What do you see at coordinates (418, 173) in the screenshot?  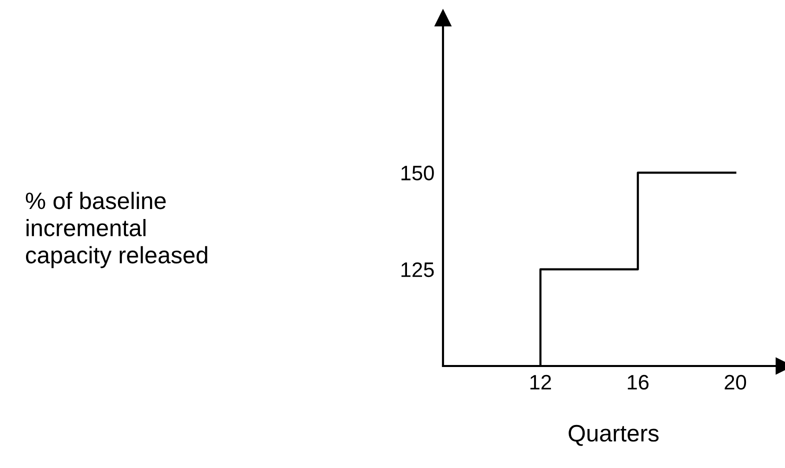 I see `y-tick-label: 150` at bounding box center [418, 173].